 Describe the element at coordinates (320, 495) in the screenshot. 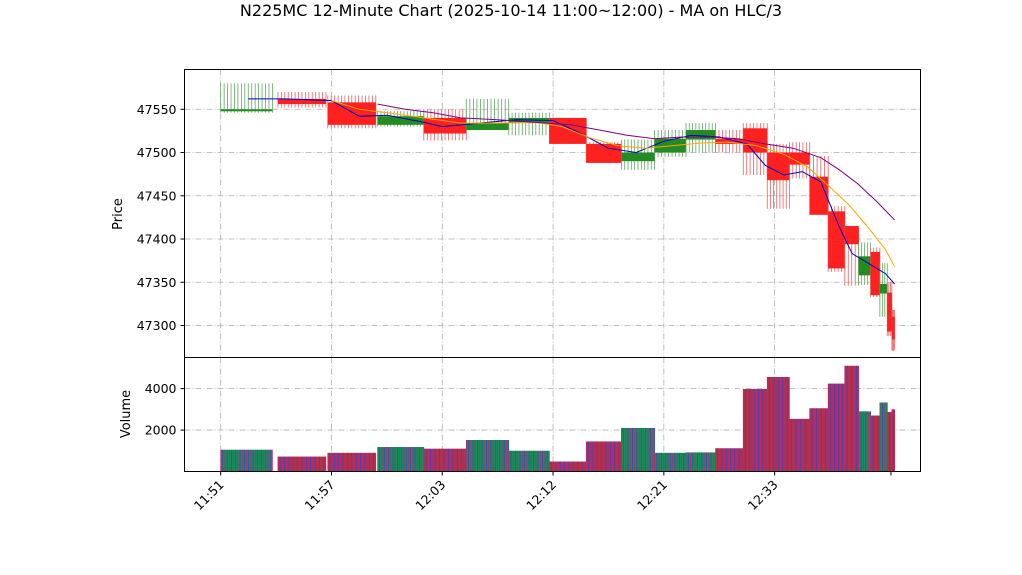

I see `x-tick-label: 11:57` at that location.